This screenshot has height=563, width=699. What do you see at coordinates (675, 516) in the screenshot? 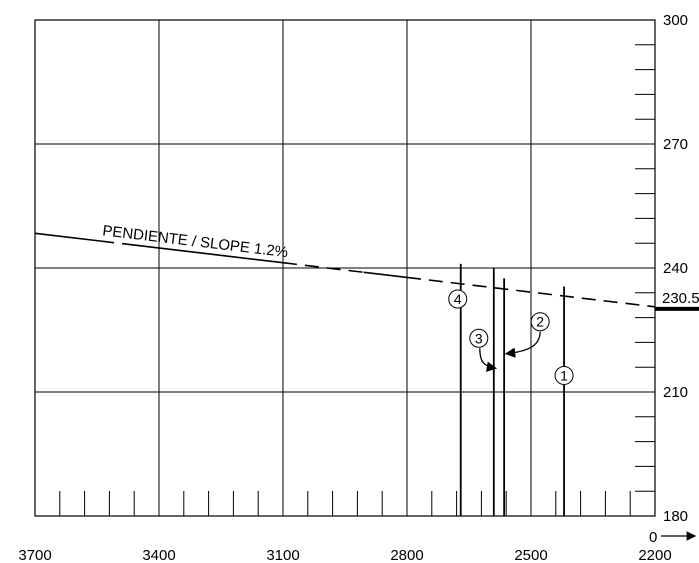
I see `y-tick-label: 180` at bounding box center [675, 516].